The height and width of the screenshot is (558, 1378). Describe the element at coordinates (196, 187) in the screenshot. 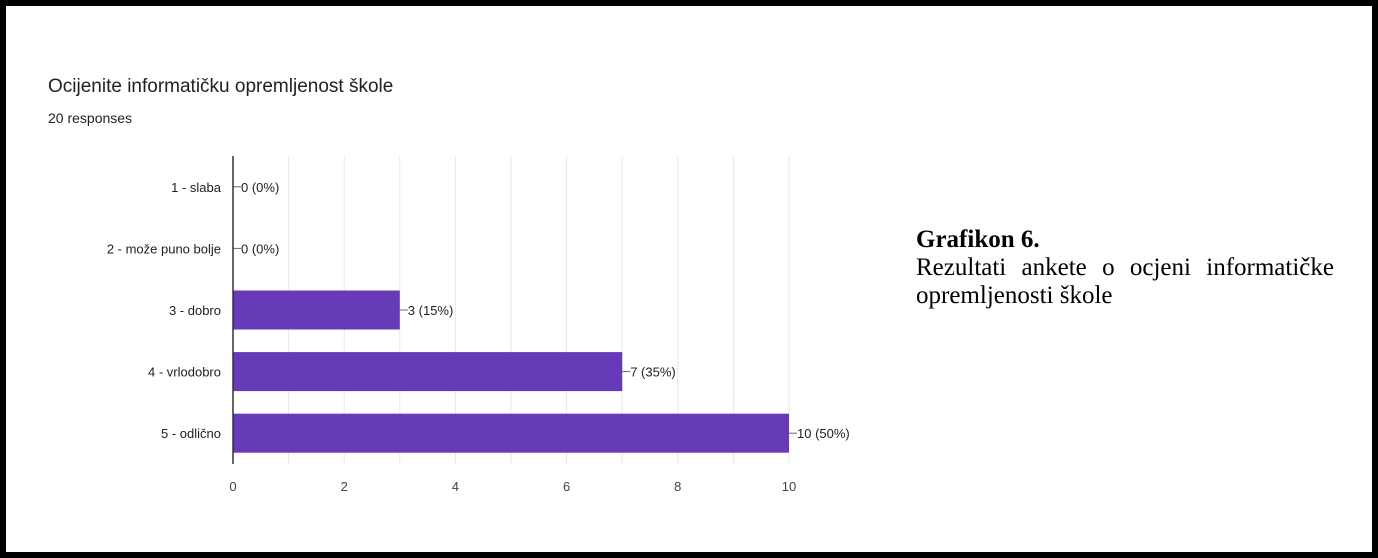

I see `category-label: 1 - slaba` at that location.